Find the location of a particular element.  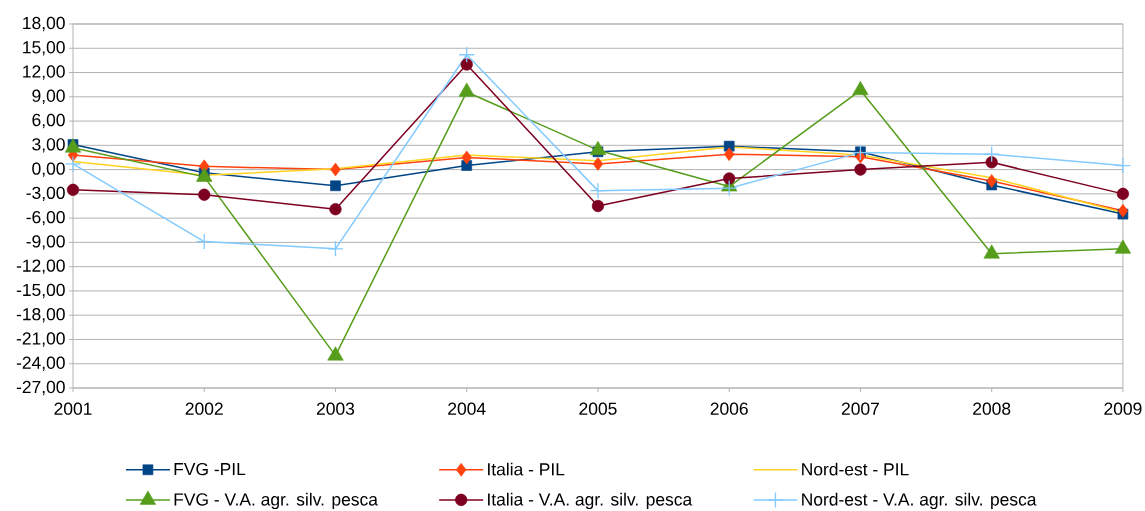

x-tick-label: 2005 is located at coordinates (598, 408).